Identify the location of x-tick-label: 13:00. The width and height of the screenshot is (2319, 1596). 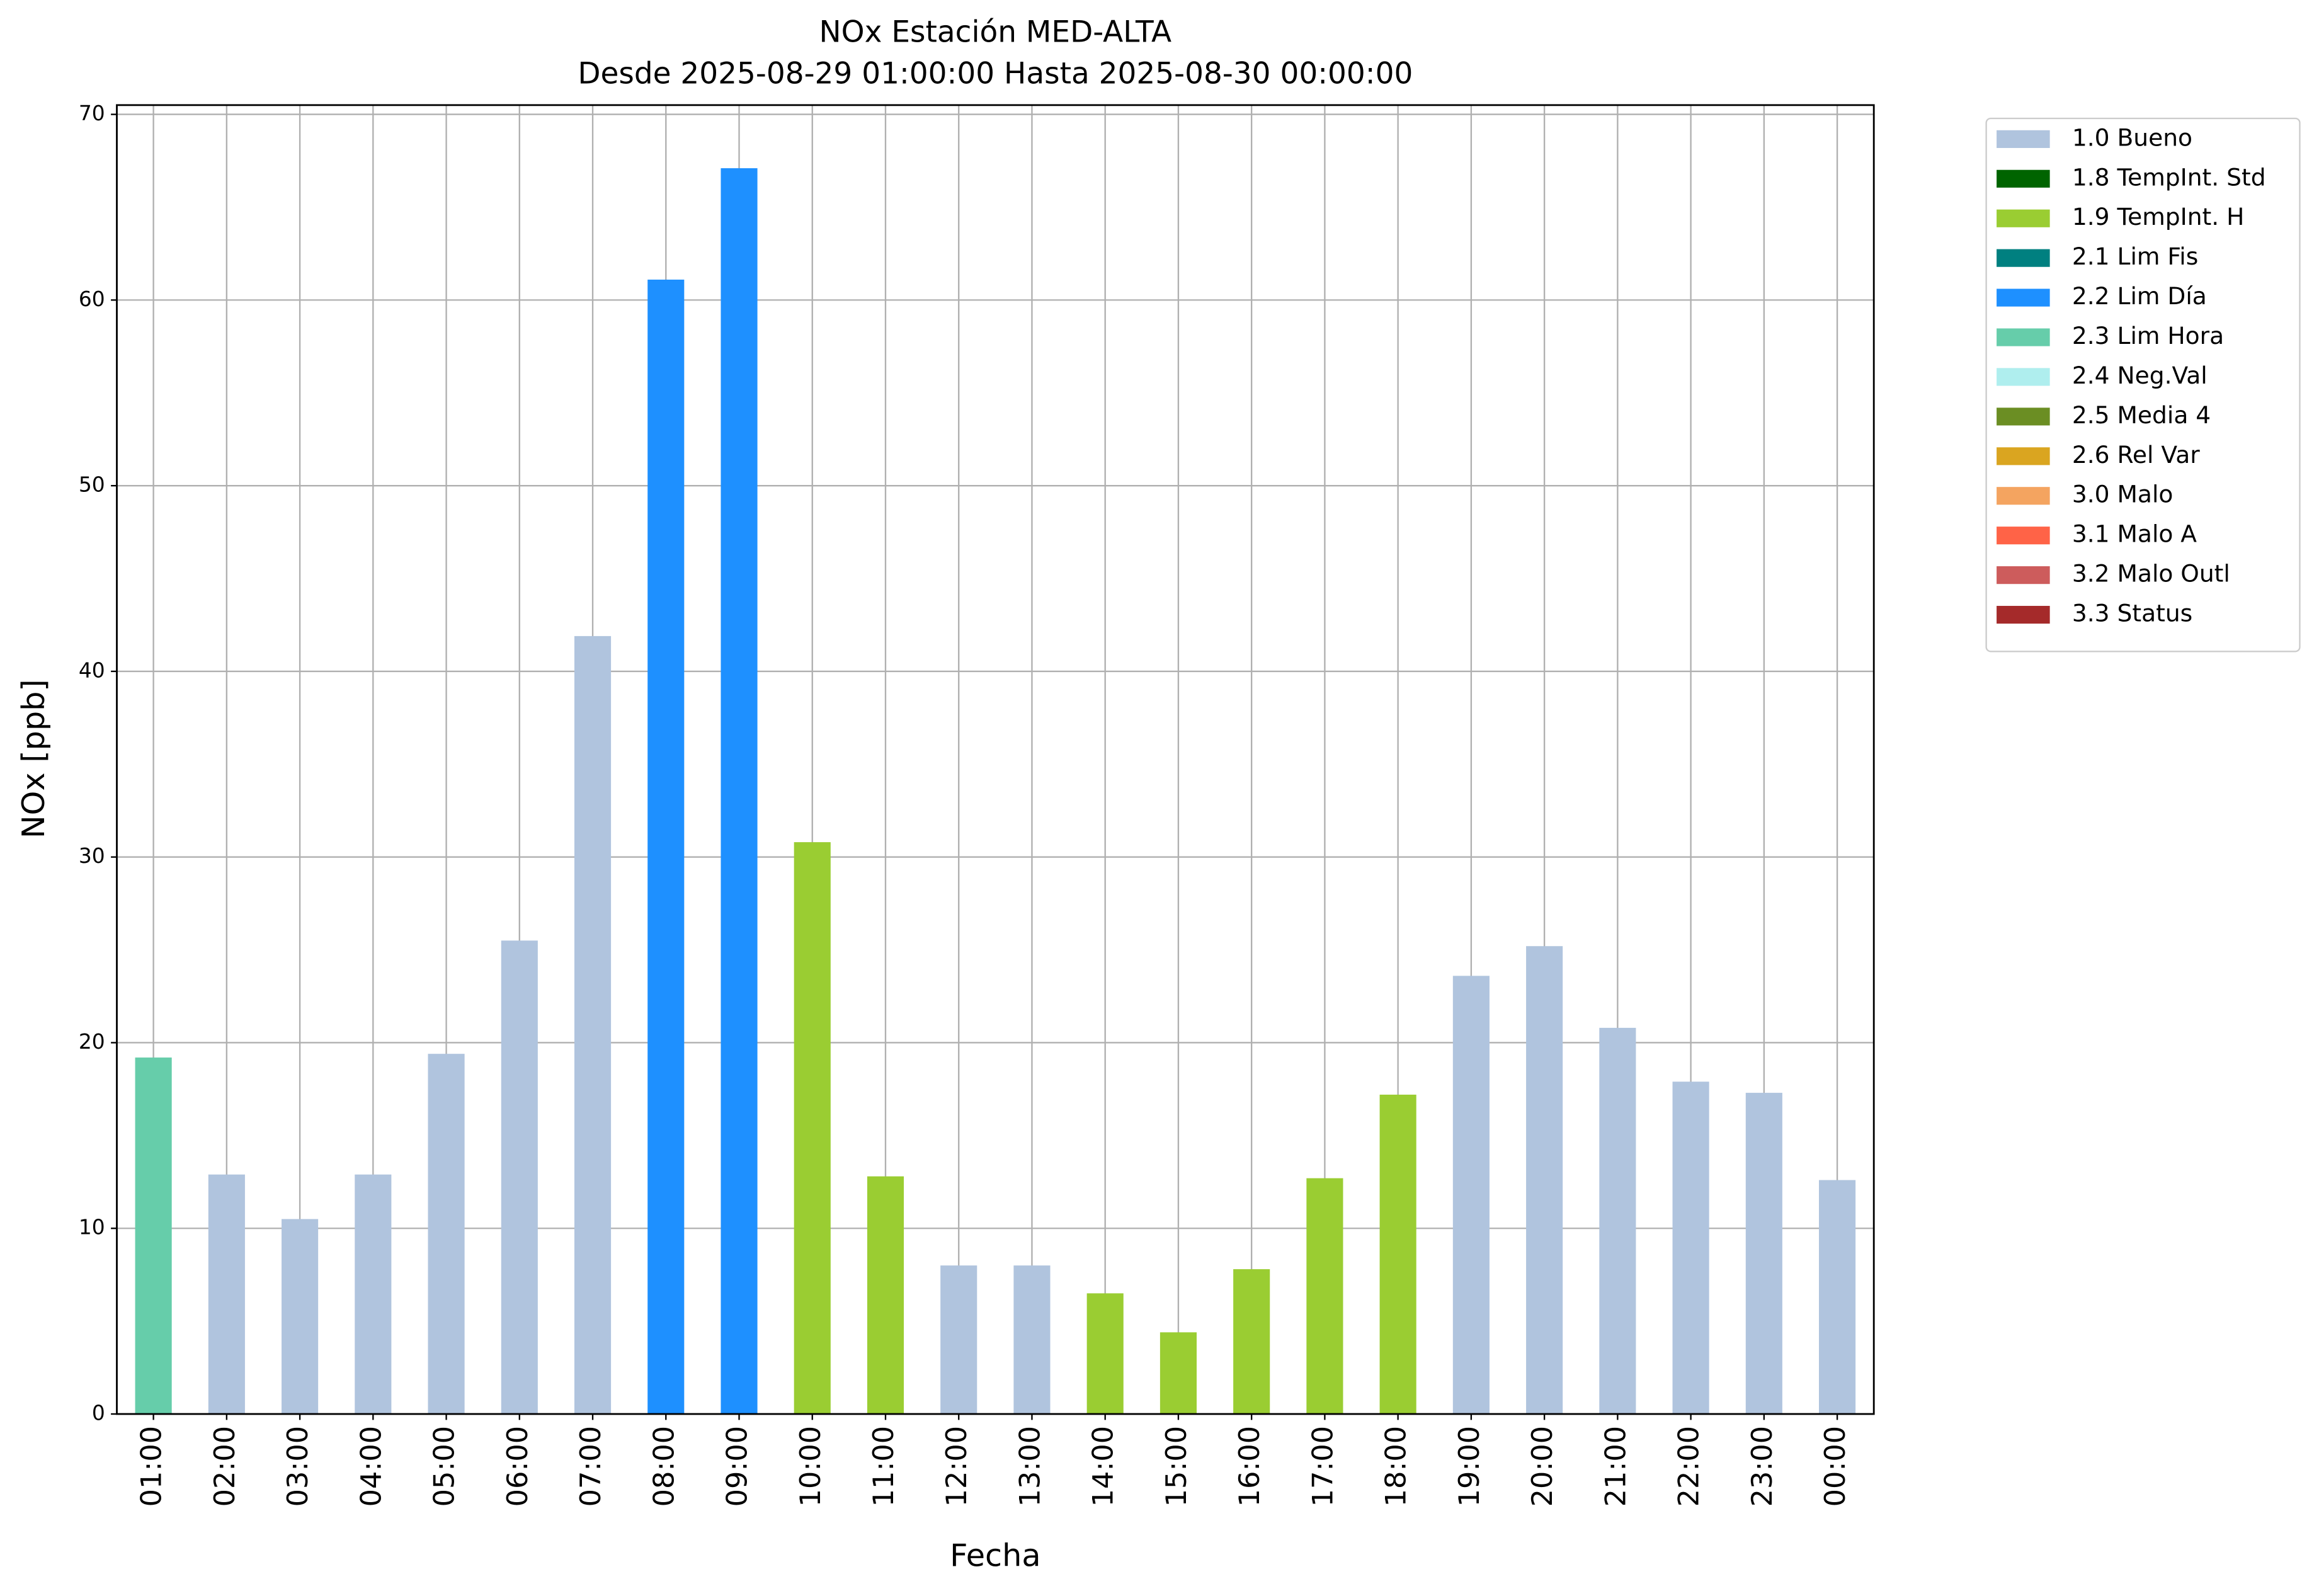
(1029, 1466).